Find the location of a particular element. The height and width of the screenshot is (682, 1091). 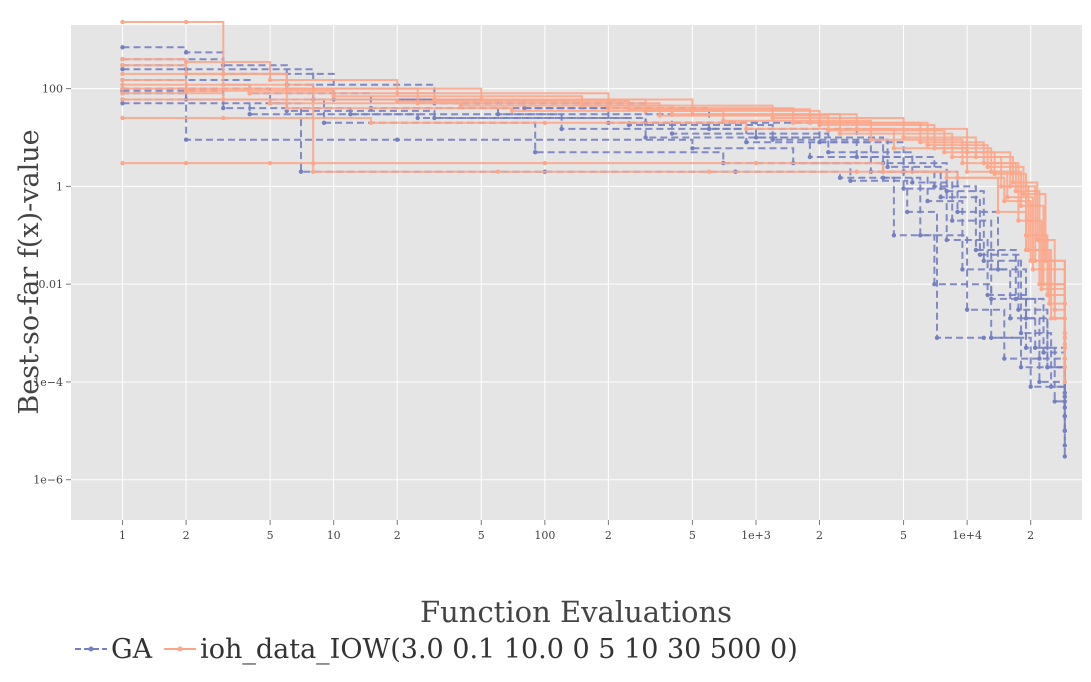

y-axis-title: Best-so-far f(x)-value is located at coordinates (29, 271).